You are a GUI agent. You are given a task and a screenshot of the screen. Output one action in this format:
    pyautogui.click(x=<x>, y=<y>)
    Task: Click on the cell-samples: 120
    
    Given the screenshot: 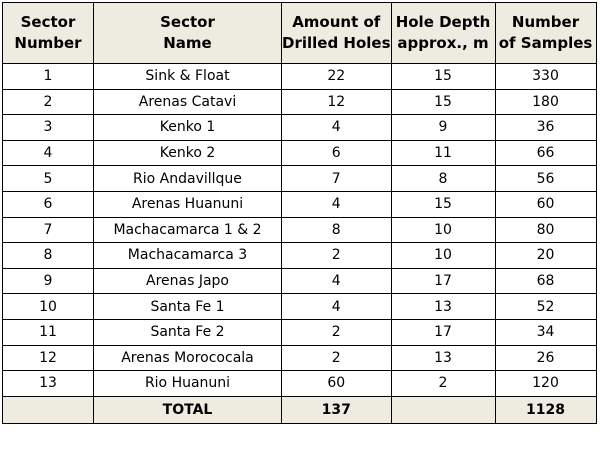 What is the action you would take?
    pyautogui.click(x=545, y=383)
    